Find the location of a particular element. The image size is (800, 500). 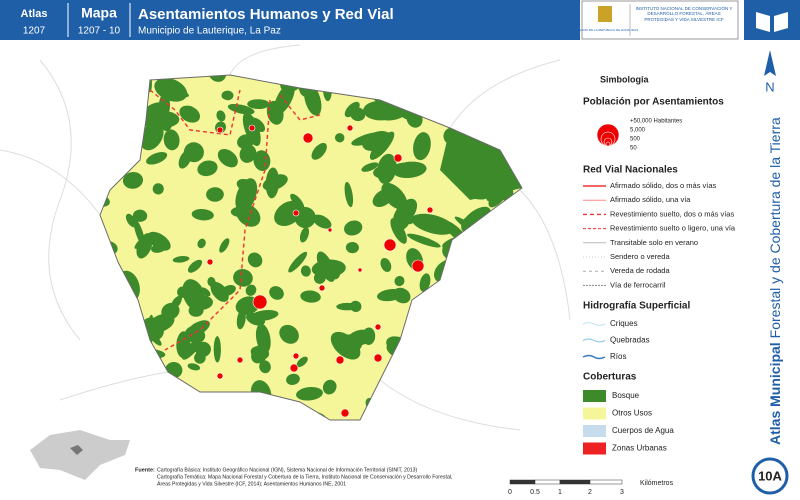

size-label: +50,000 Habitantes is located at coordinates (656, 122).